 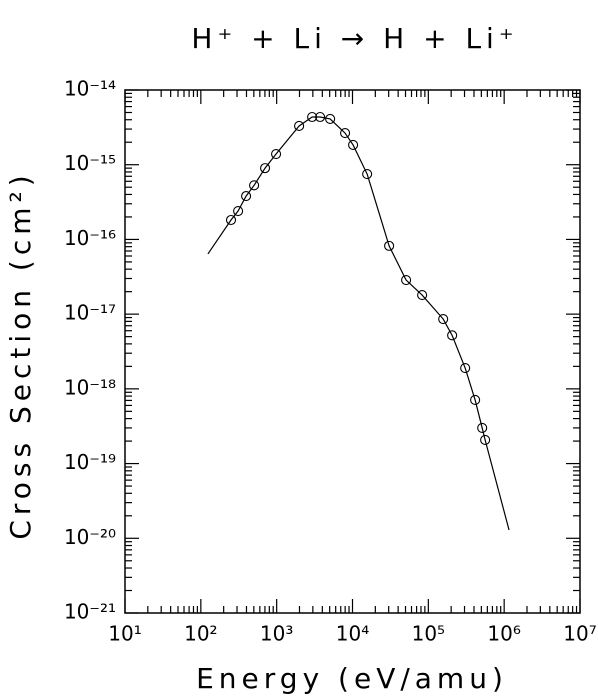 I want to click on x-tick-label: 10⁷, so click(x=579, y=634).